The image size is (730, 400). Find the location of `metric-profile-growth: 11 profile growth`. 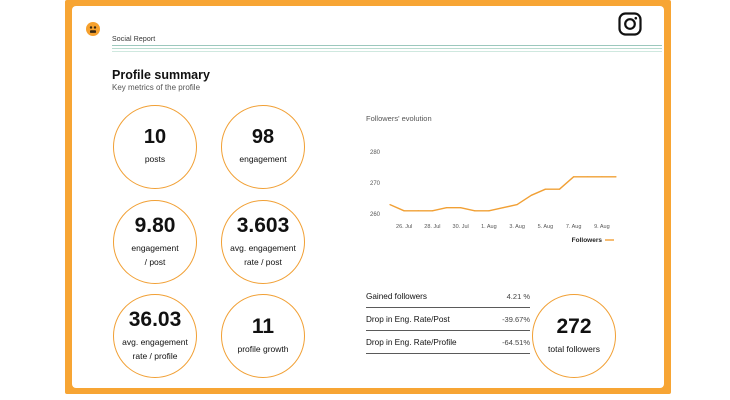

metric-profile-growth: 11 profile growth is located at coordinates (263, 336).